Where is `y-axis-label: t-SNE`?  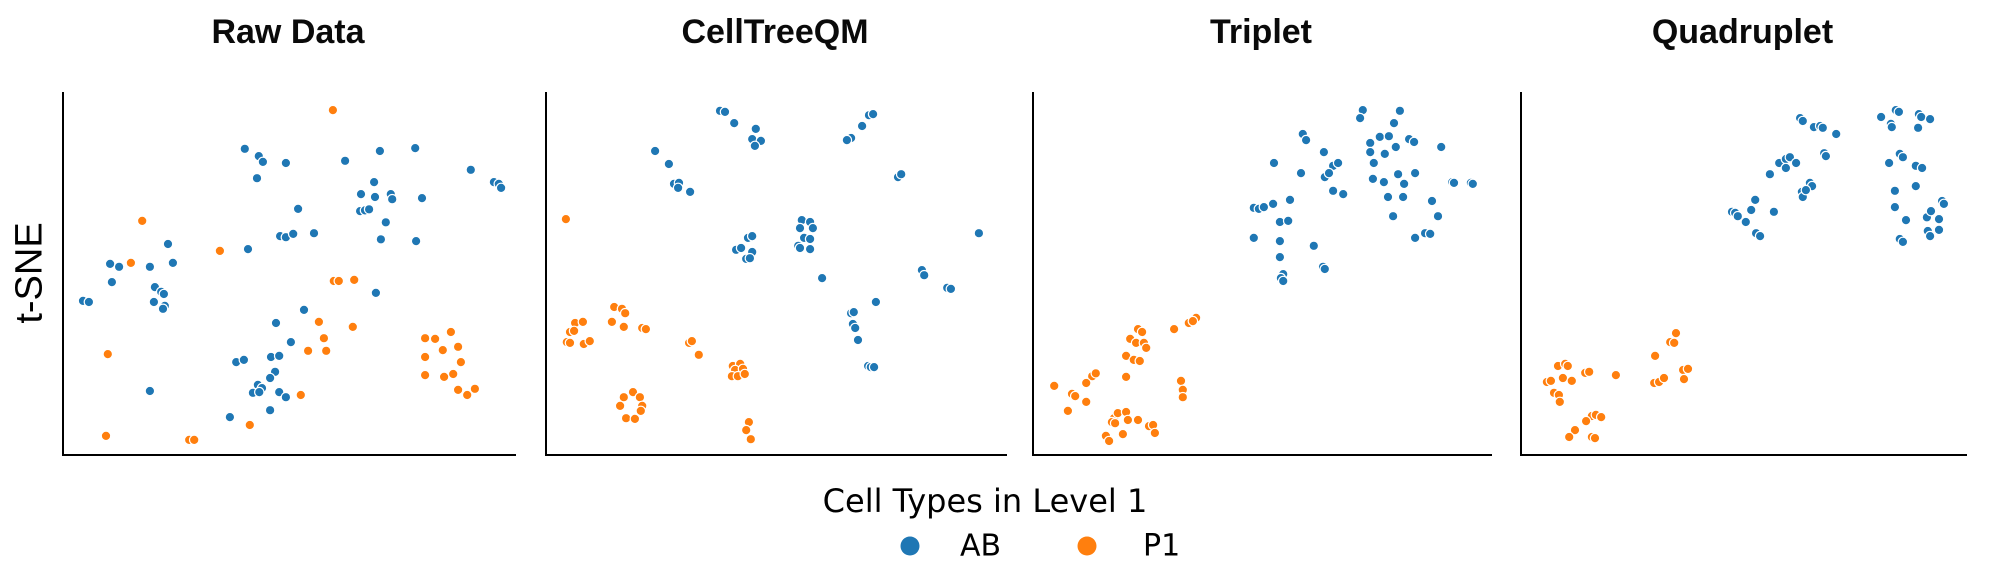
y-axis-label: t-SNE is located at coordinates (29, 273).